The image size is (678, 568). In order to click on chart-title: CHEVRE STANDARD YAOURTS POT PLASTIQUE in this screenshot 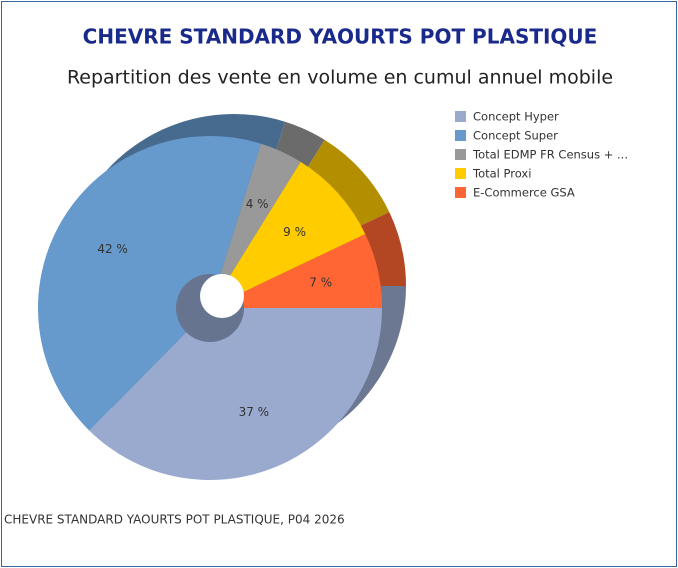, I will do `click(340, 37)`.